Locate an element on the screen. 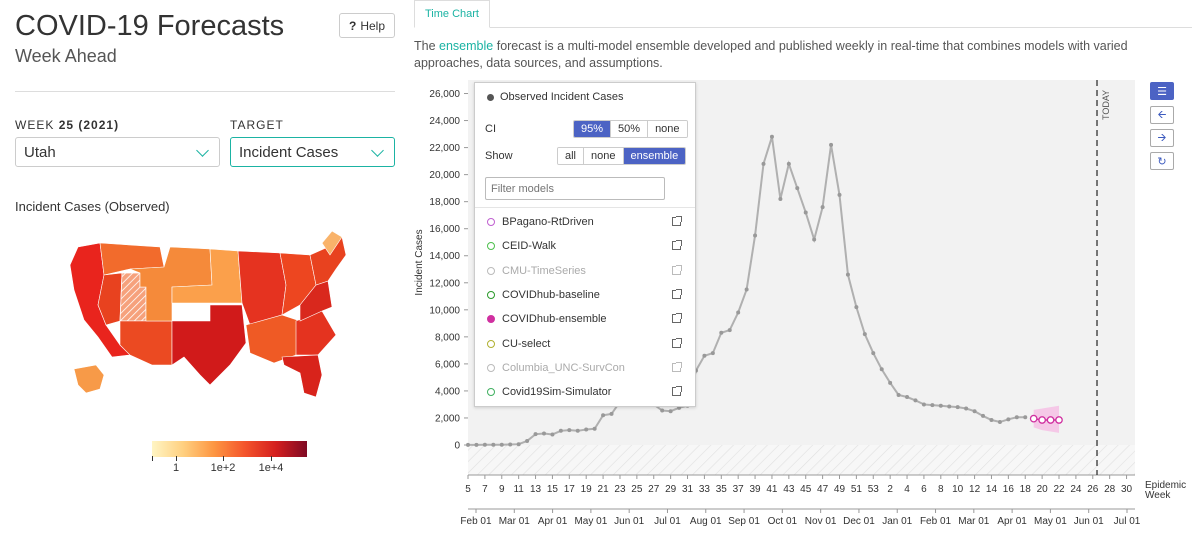  legend-observed: Observed Incident Cases is located at coordinates (555, 97).